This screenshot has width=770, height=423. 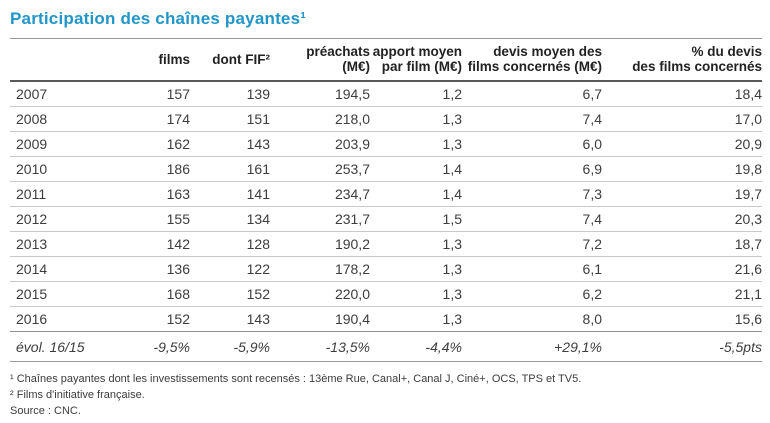 What do you see at coordinates (320, 60) in the screenshot?
I see `column-header-preachats: préachats (M€)` at bounding box center [320, 60].